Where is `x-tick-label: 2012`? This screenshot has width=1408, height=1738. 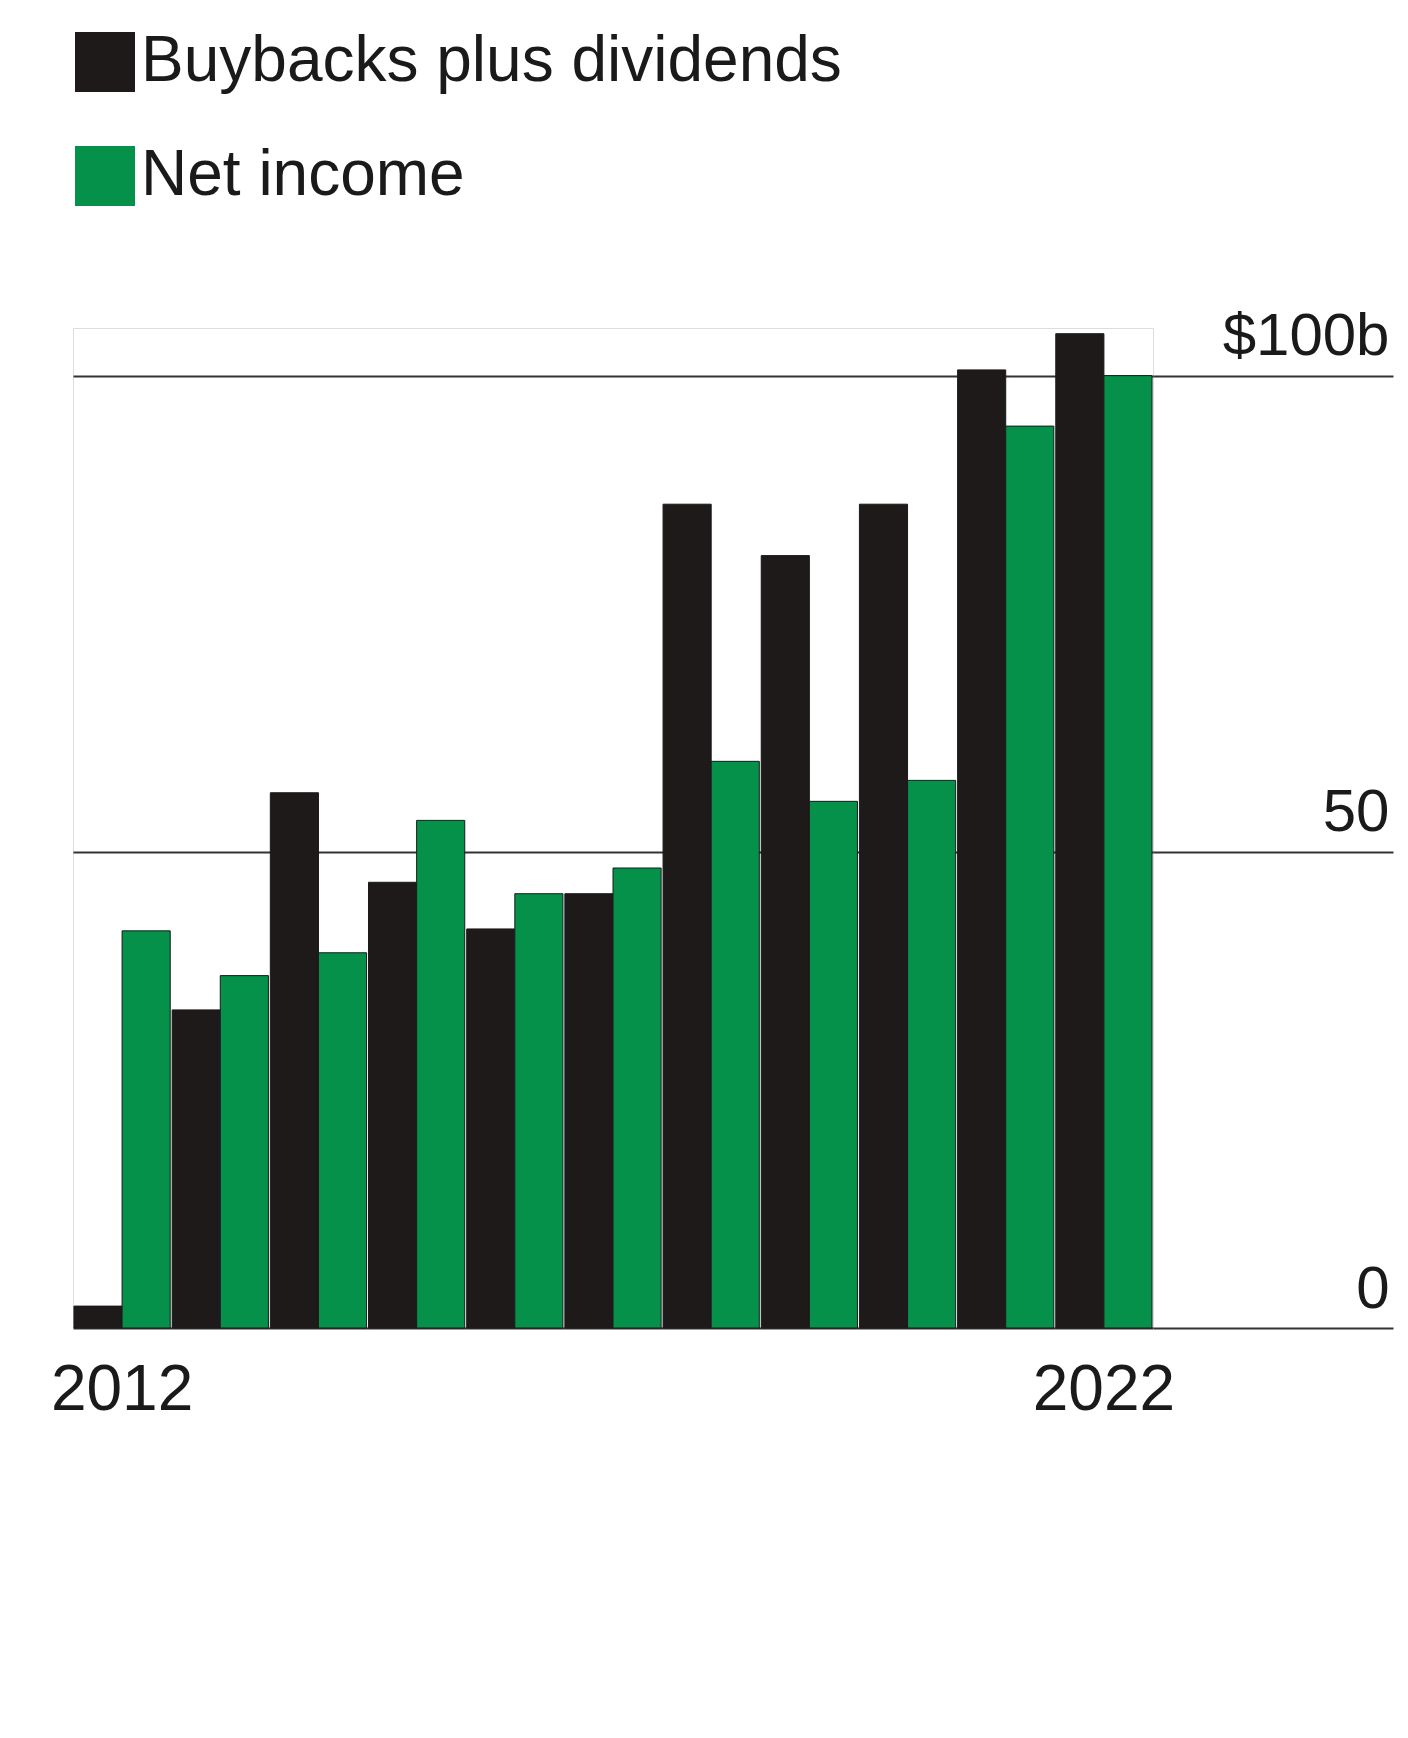 x-tick-label: 2012 is located at coordinates (122, 1387).